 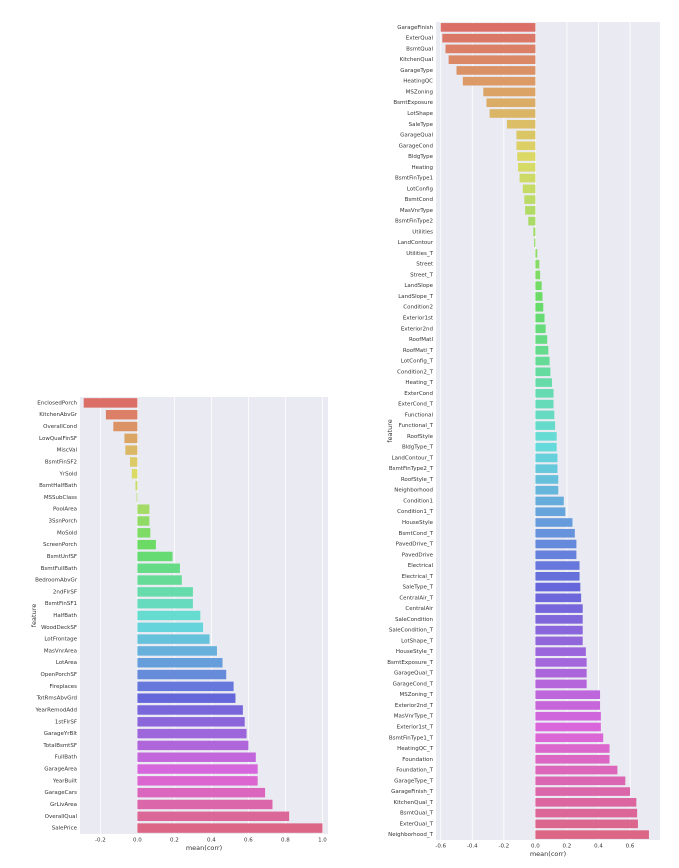 I want to click on y-tick-label: 1stFlrSF, so click(x=66, y=722).